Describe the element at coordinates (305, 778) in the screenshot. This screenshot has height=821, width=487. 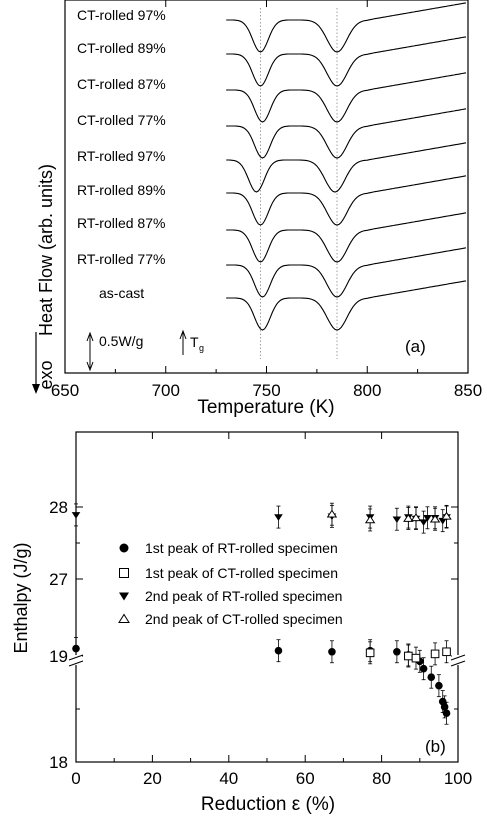
I see `panel-b-x-tick-label: 60` at that location.